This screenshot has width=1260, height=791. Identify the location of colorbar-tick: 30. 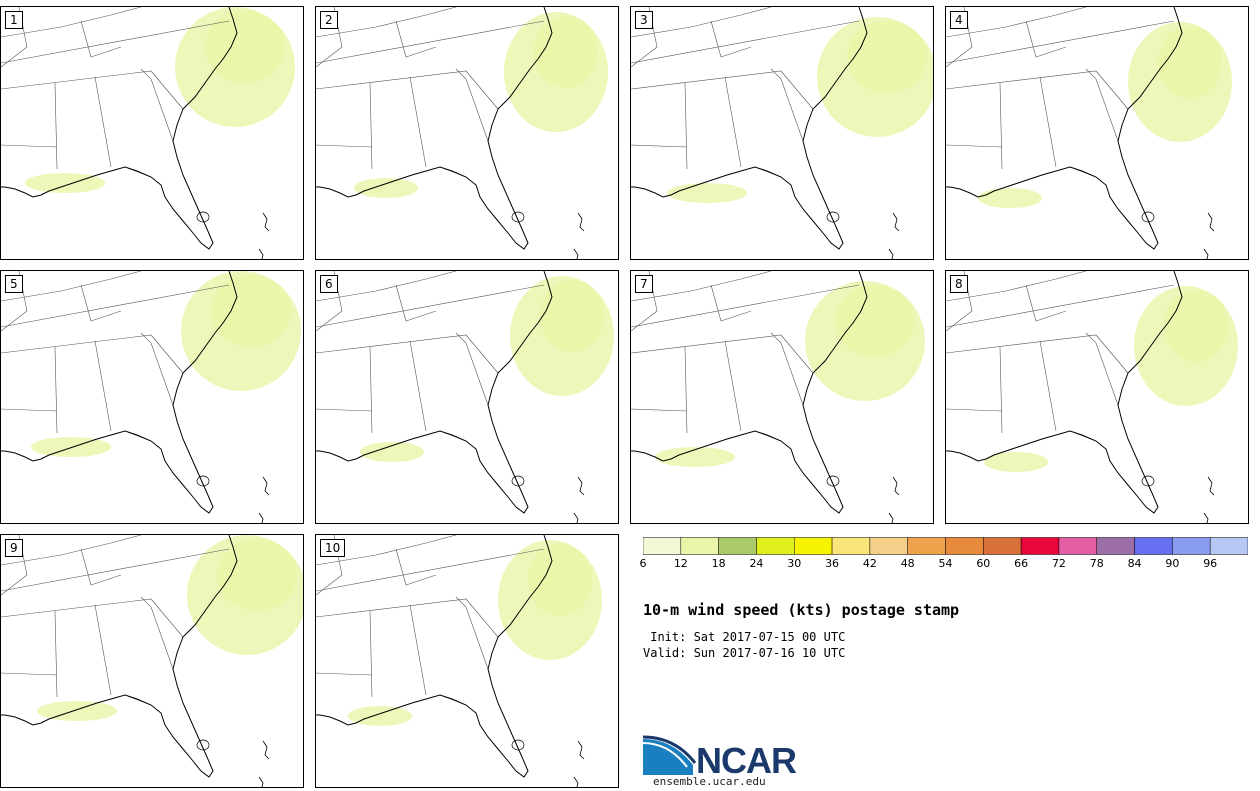
(794, 563).